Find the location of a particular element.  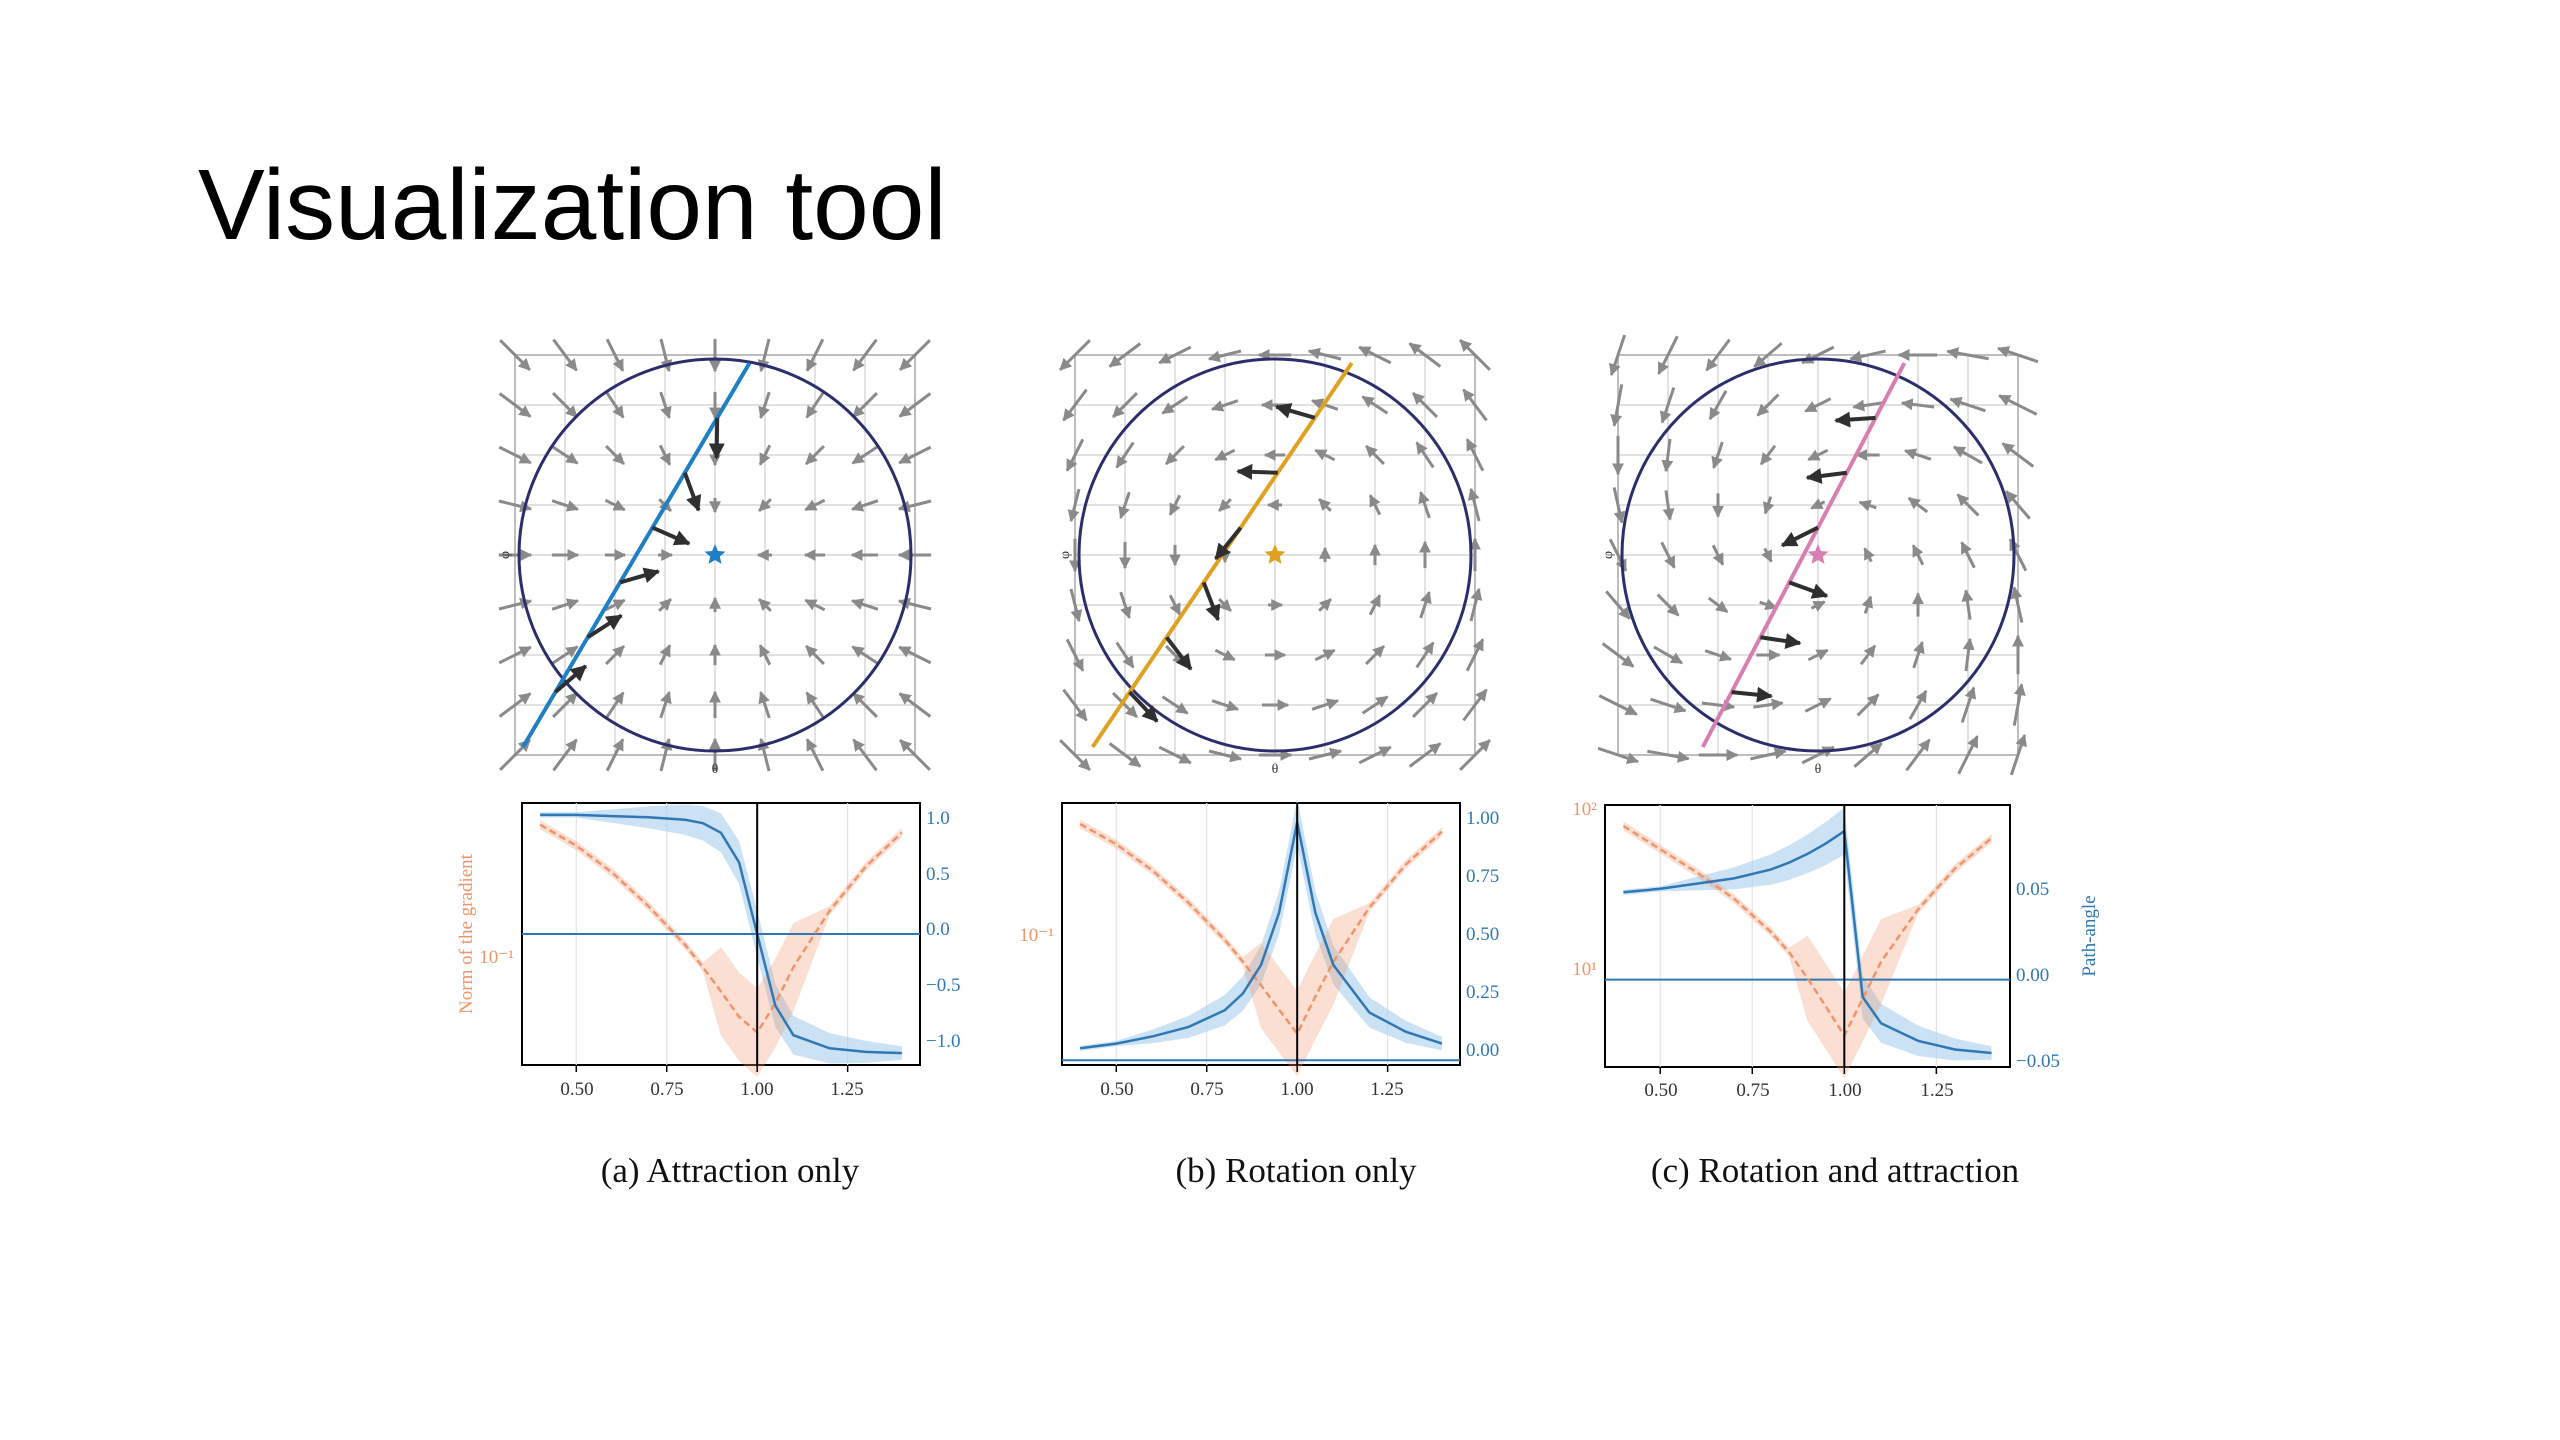

right-tick-label: 0.05 is located at coordinates (2032, 889).